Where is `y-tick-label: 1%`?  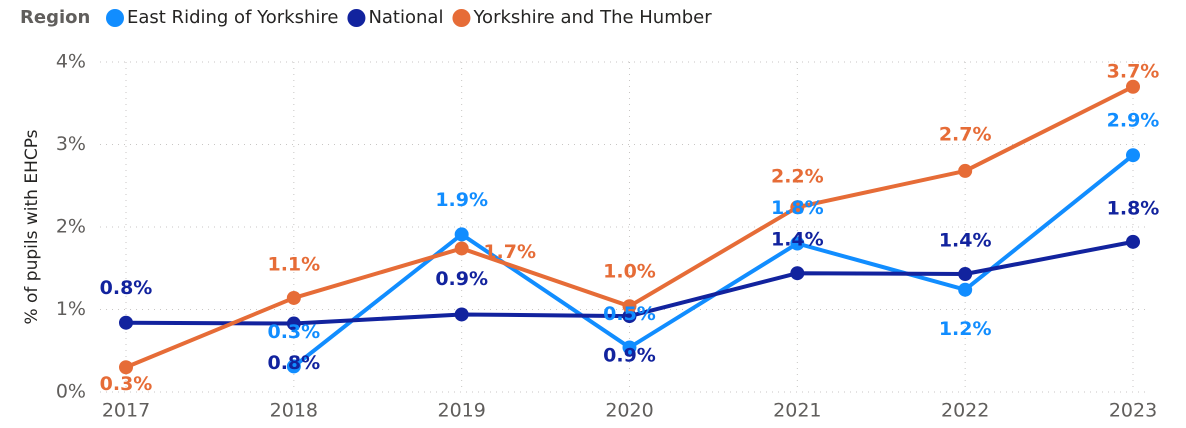
y-tick-label: 1% is located at coordinates (71, 309).